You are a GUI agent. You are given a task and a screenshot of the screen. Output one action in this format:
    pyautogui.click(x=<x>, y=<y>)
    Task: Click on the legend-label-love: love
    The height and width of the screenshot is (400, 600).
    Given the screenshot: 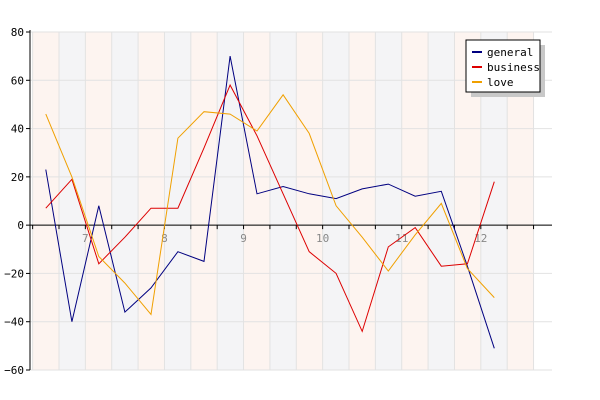 What is the action you would take?
    pyautogui.click(x=500, y=82)
    